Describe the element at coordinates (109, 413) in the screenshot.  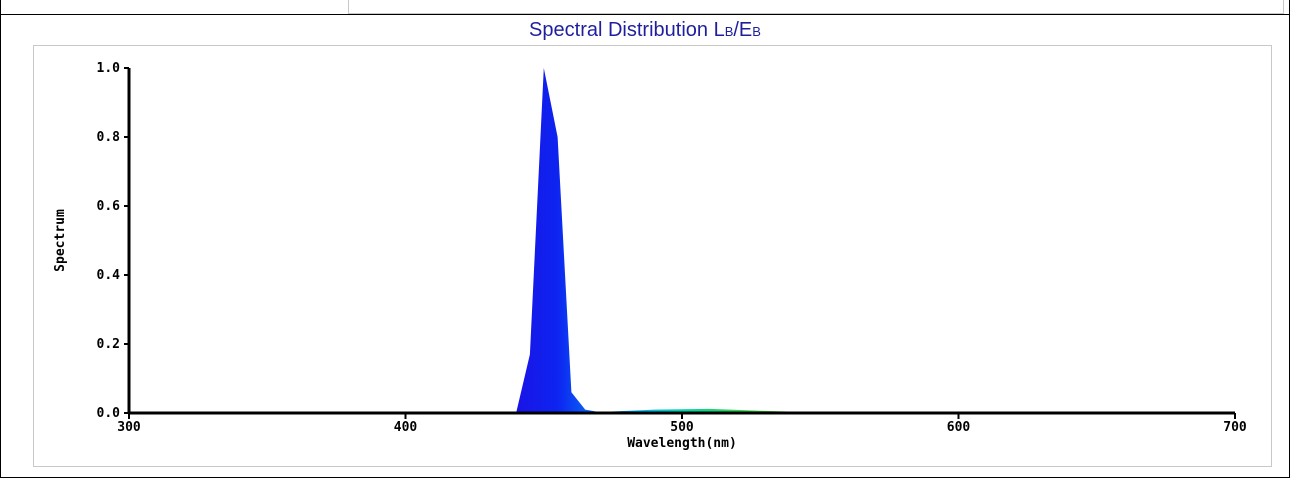
I see `y-tick-label: 0.0` at that location.